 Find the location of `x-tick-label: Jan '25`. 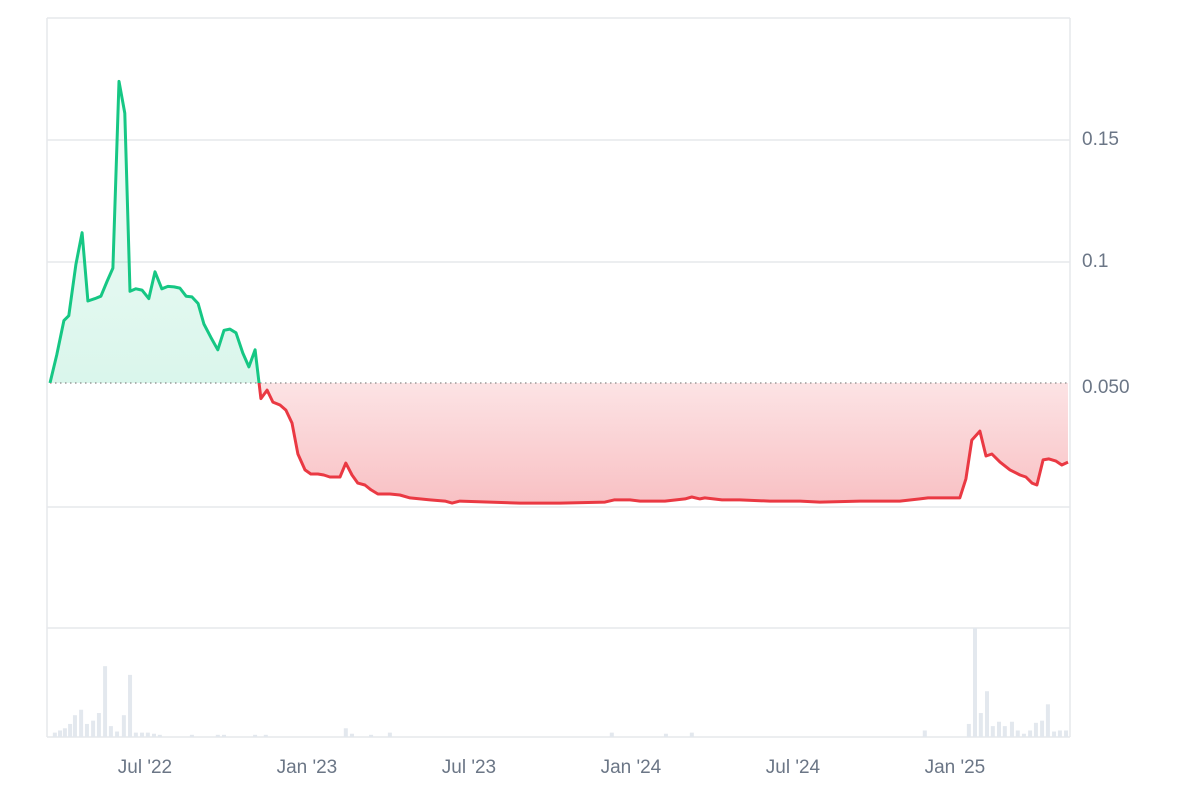

x-tick-label: Jan '25 is located at coordinates (955, 767).